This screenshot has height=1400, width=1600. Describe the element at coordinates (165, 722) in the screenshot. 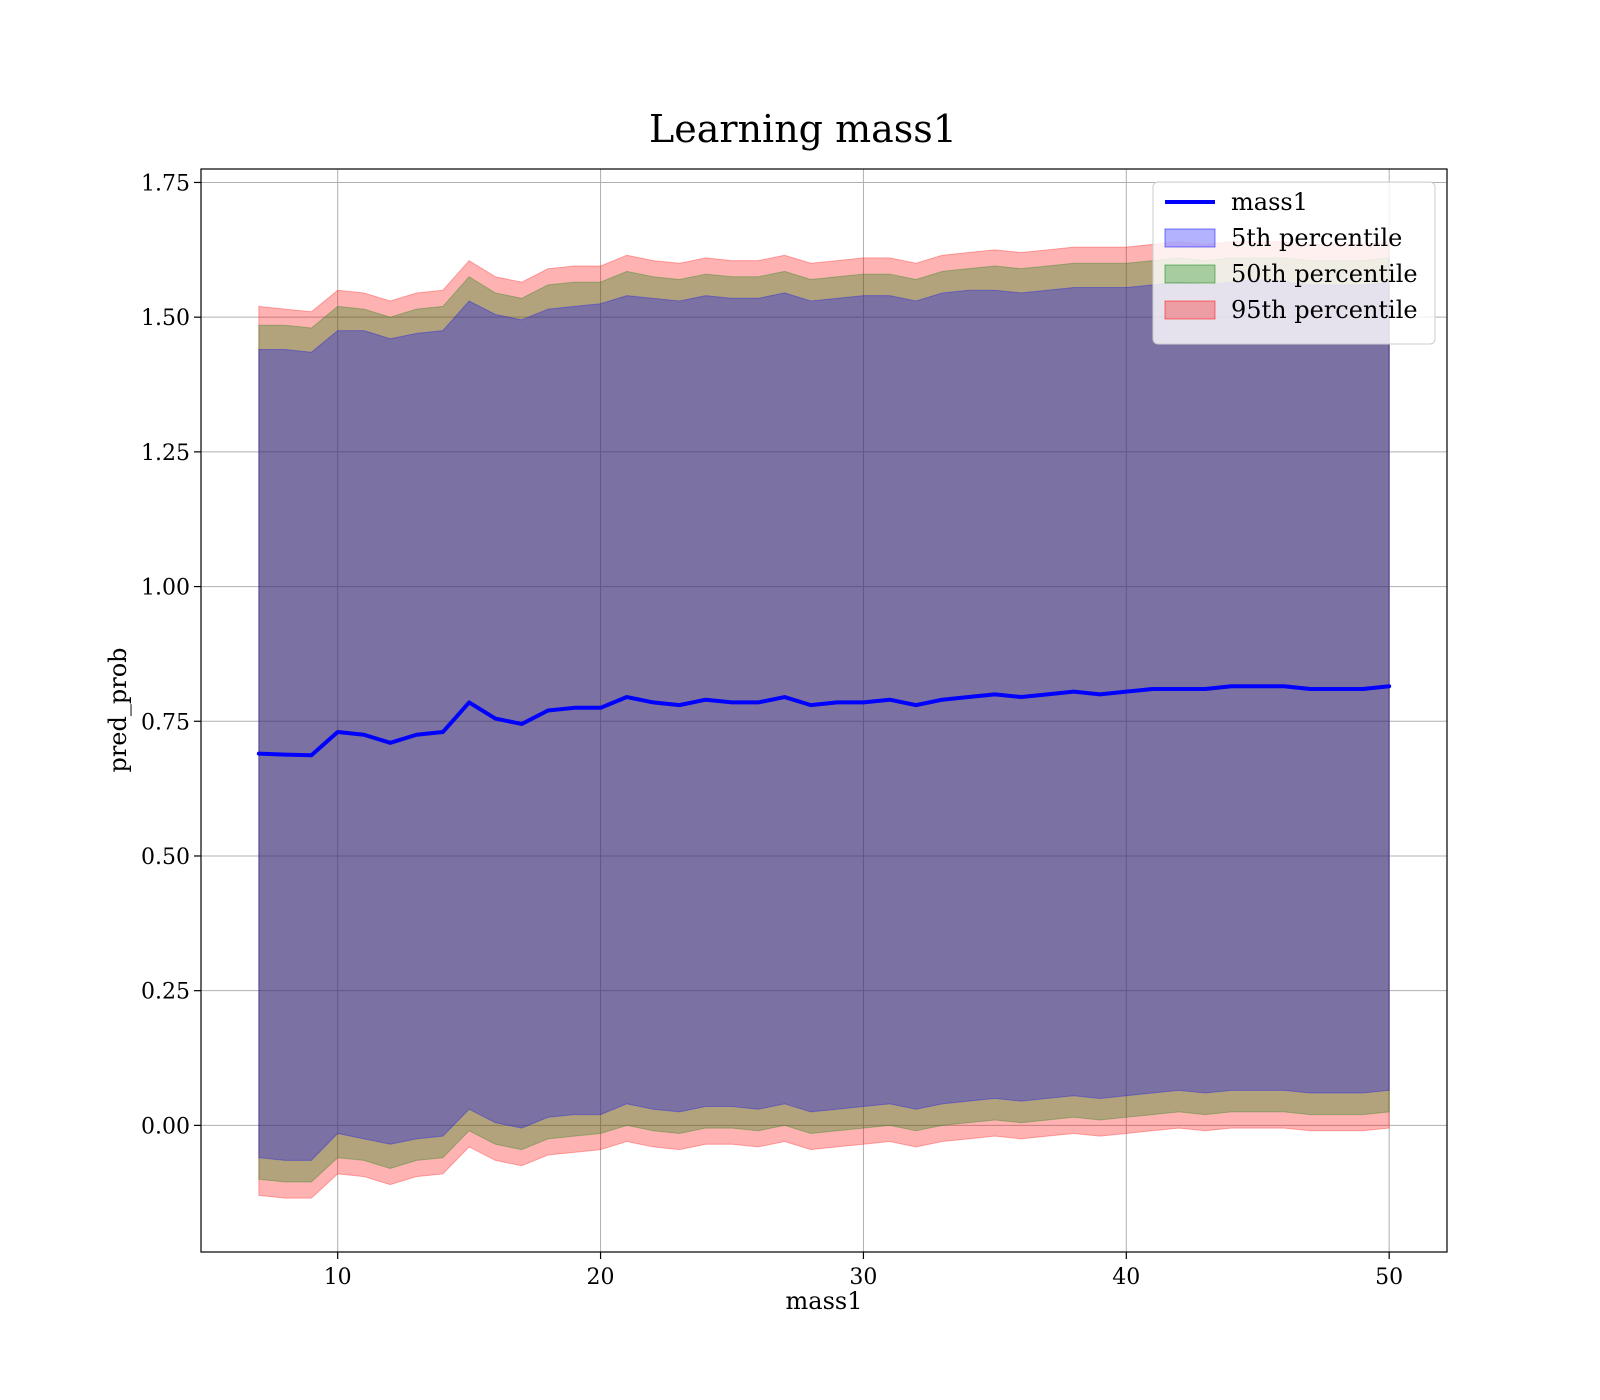

I see `y-tick-label: 0.75` at that location.